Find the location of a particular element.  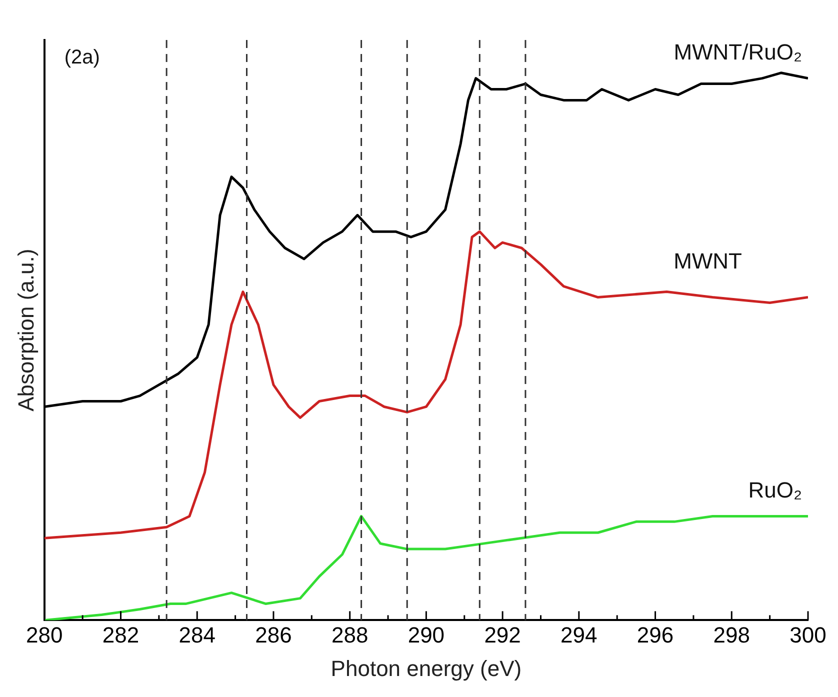

x-tick-label: 294 is located at coordinates (579, 635).